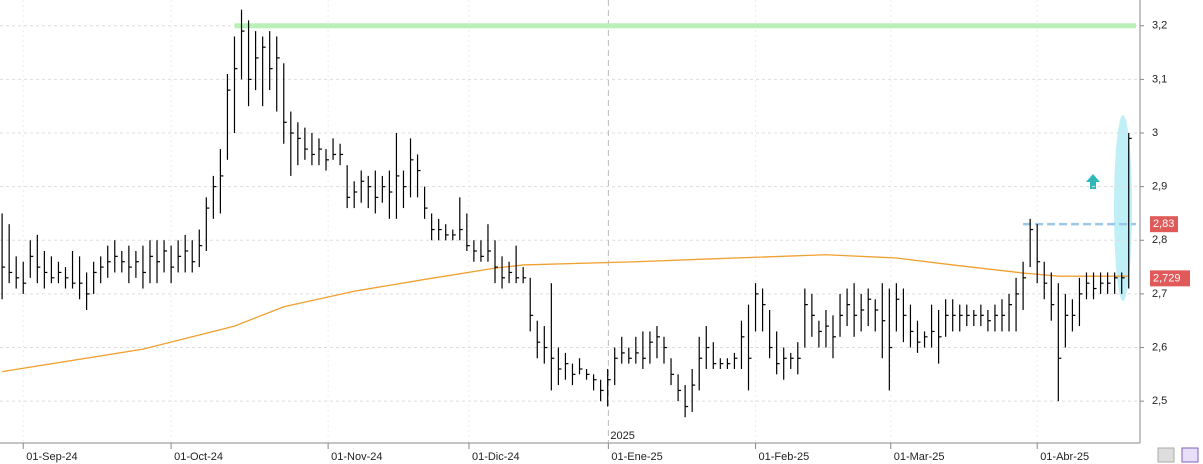  Describe the element at coordinates (919, 457) in the screenshot. I see `x-tick-label: 01-Mar-25` at that location.